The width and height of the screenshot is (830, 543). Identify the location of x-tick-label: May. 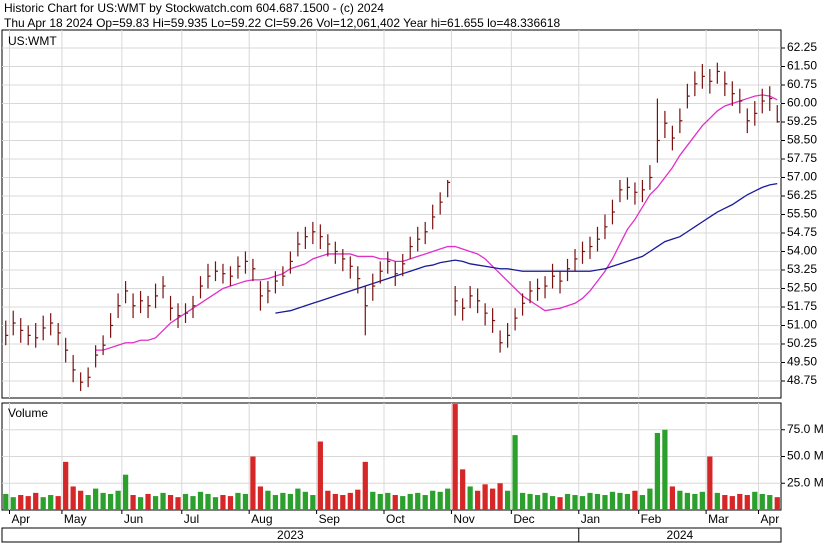
(75, 519).